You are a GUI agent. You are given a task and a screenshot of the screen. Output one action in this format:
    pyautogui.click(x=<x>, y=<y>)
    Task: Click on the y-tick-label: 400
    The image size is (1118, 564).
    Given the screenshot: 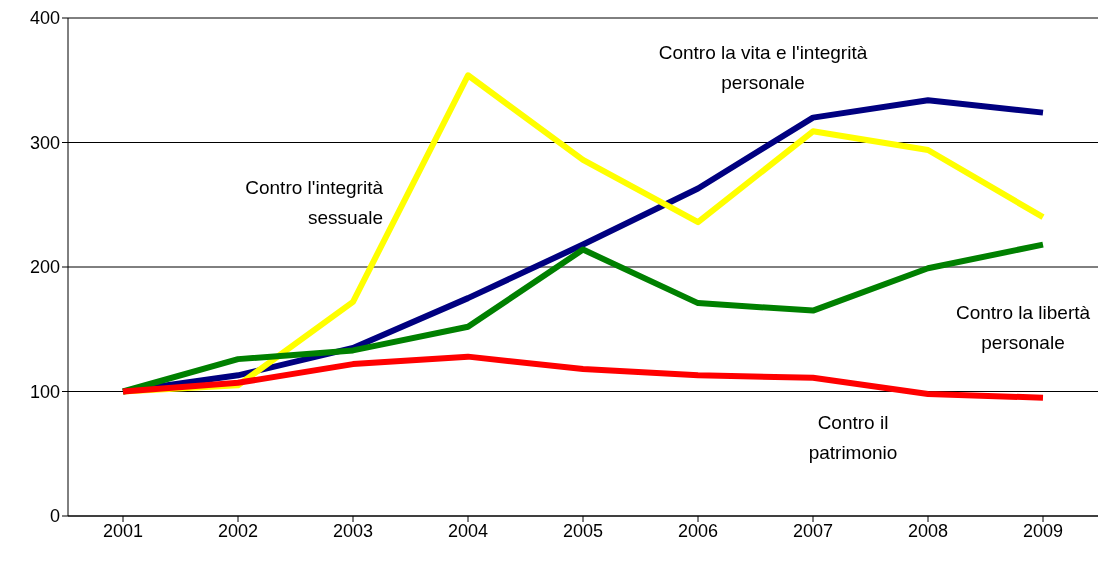 What is the action you would take?
    pyautogui.click(x=44, y=18)
    